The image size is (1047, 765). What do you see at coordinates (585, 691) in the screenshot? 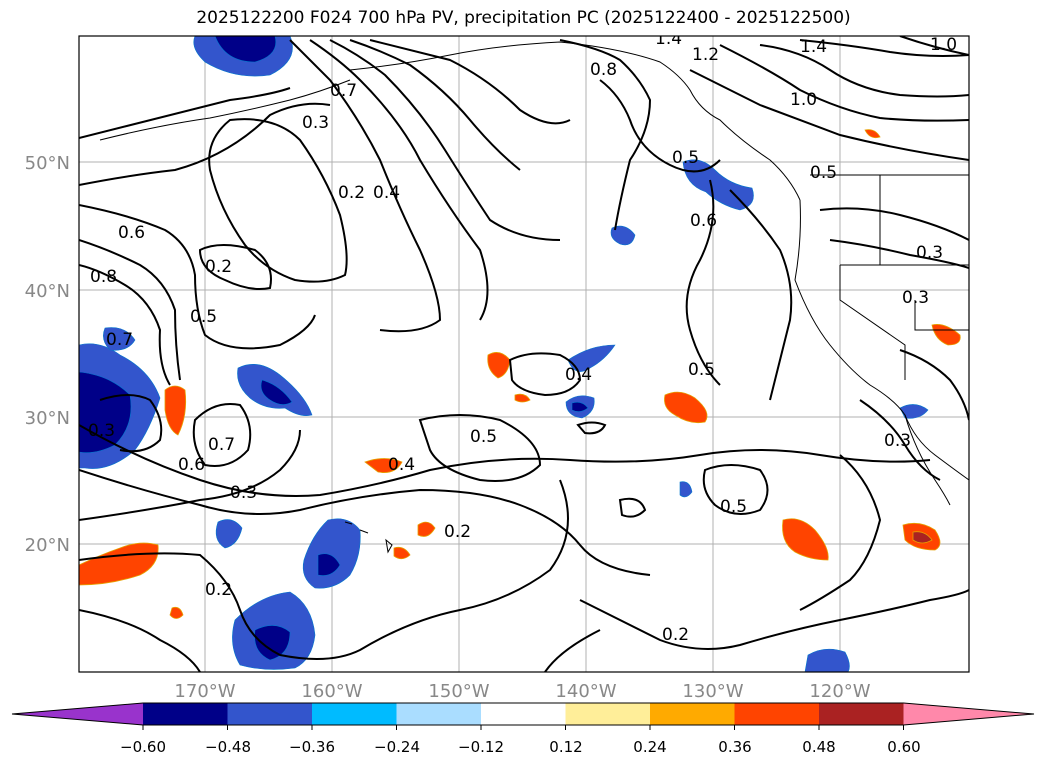
I see `lon-label: 140°W` at bounding box center [585, 691].